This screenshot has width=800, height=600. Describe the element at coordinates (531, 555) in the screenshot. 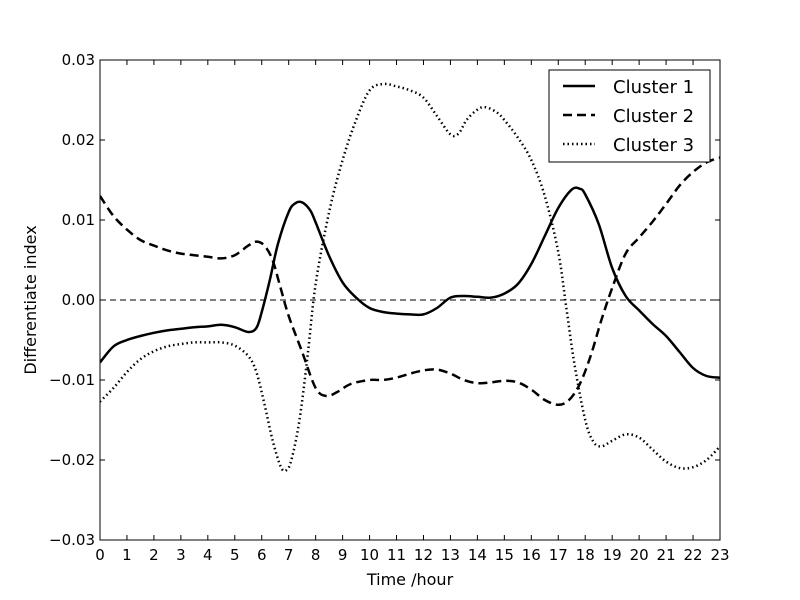

I see `x-tick-label: 16` at that location.